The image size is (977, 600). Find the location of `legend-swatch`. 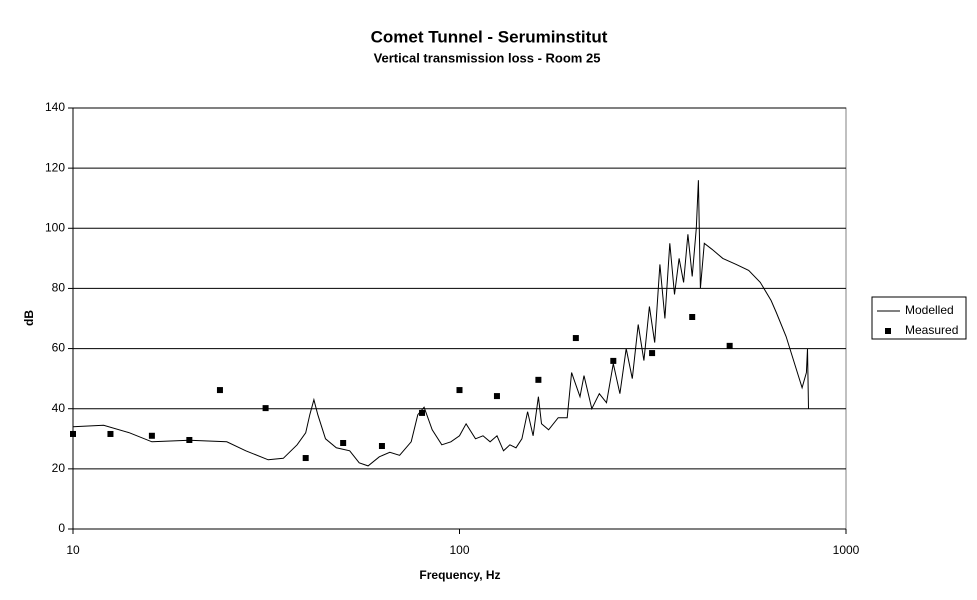

legend-swatch is located at coordinates (888, 331).